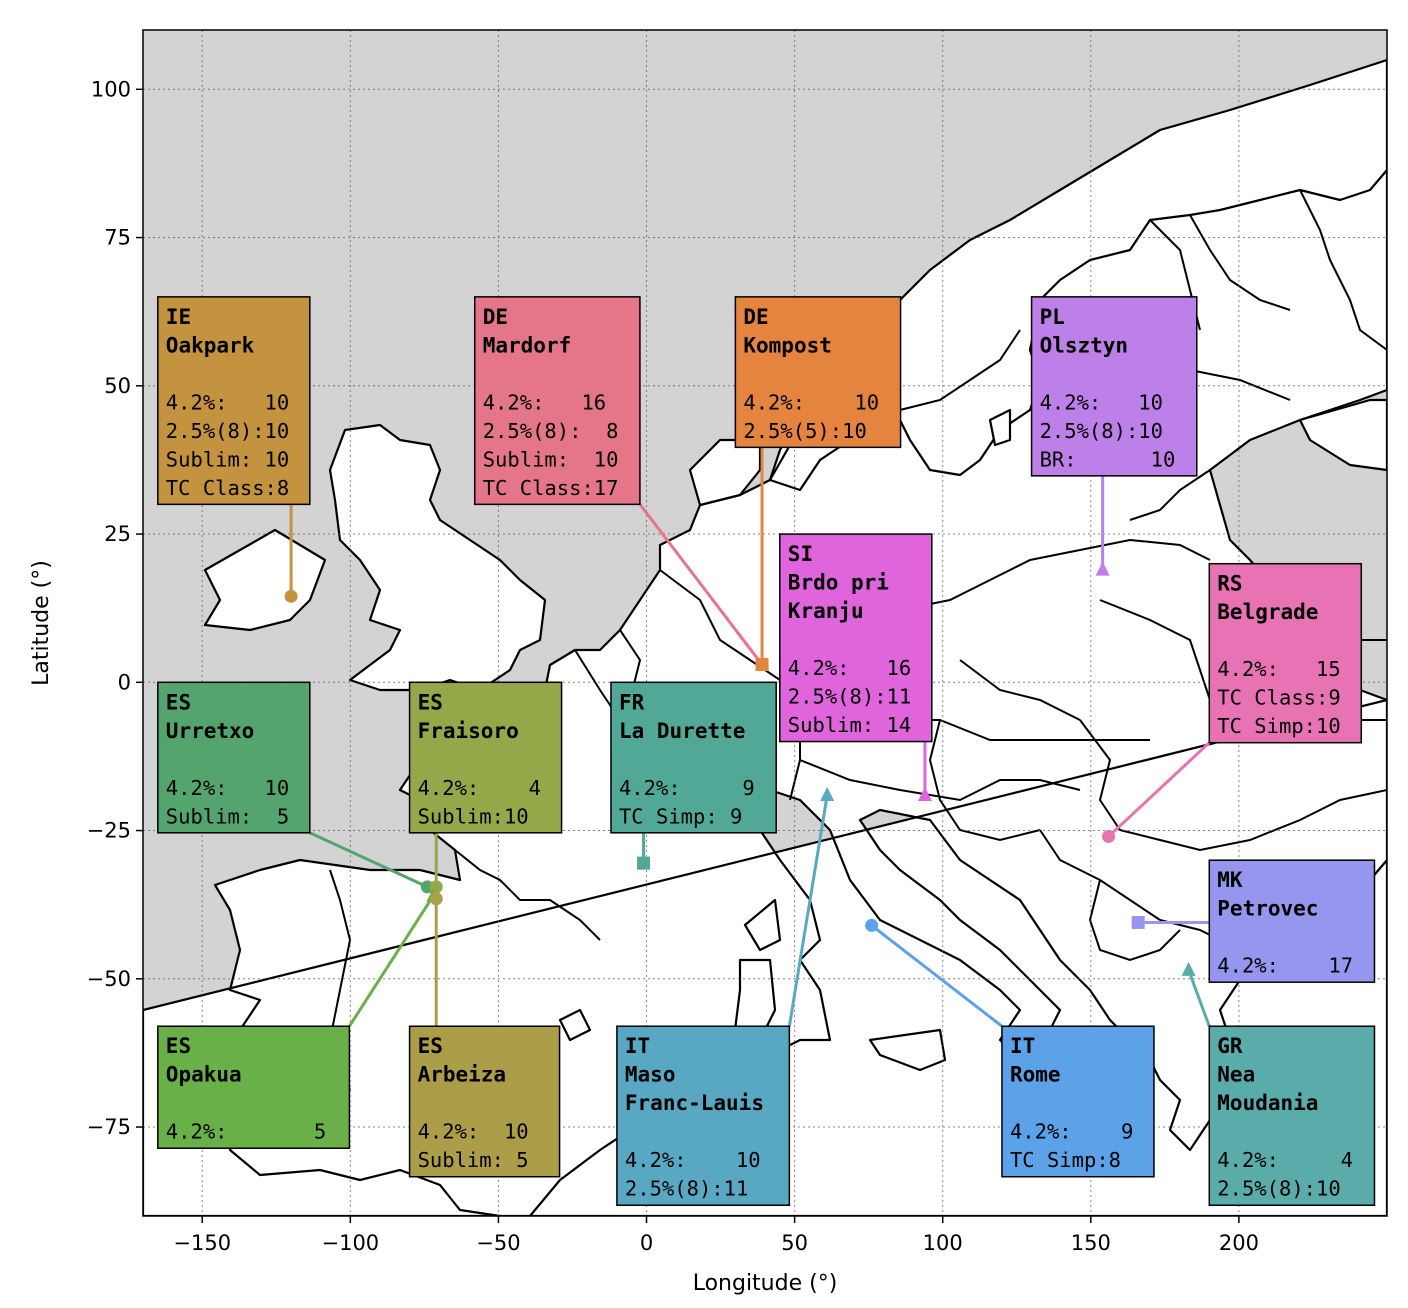 The image size is (1408, 1308). What do you see at coordinates (1230, 880) in the screenshot?
I see `site-country: MK` at bounding box center [1230, 880].